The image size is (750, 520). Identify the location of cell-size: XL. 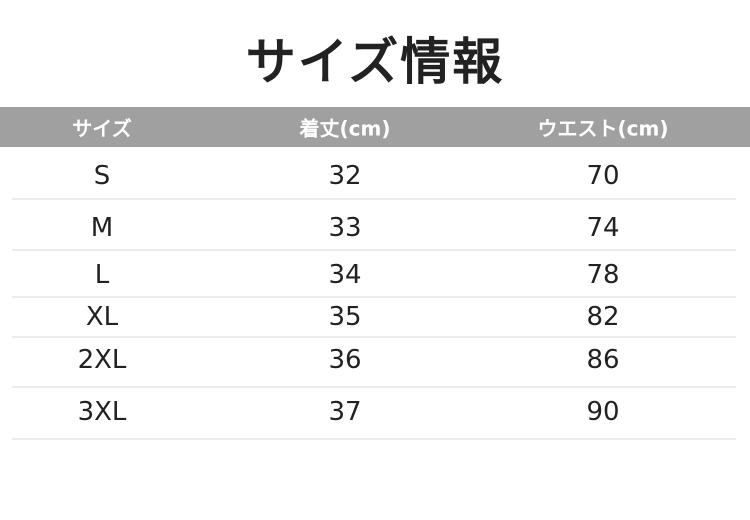
(102, 317).